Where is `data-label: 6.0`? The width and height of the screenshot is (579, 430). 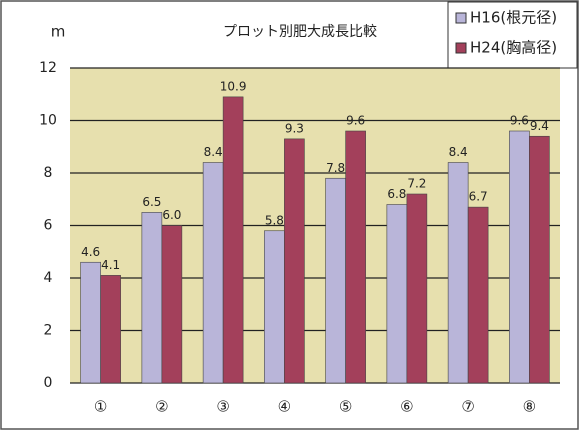 data-label: 6.0 is located at coordinates (171, 215).